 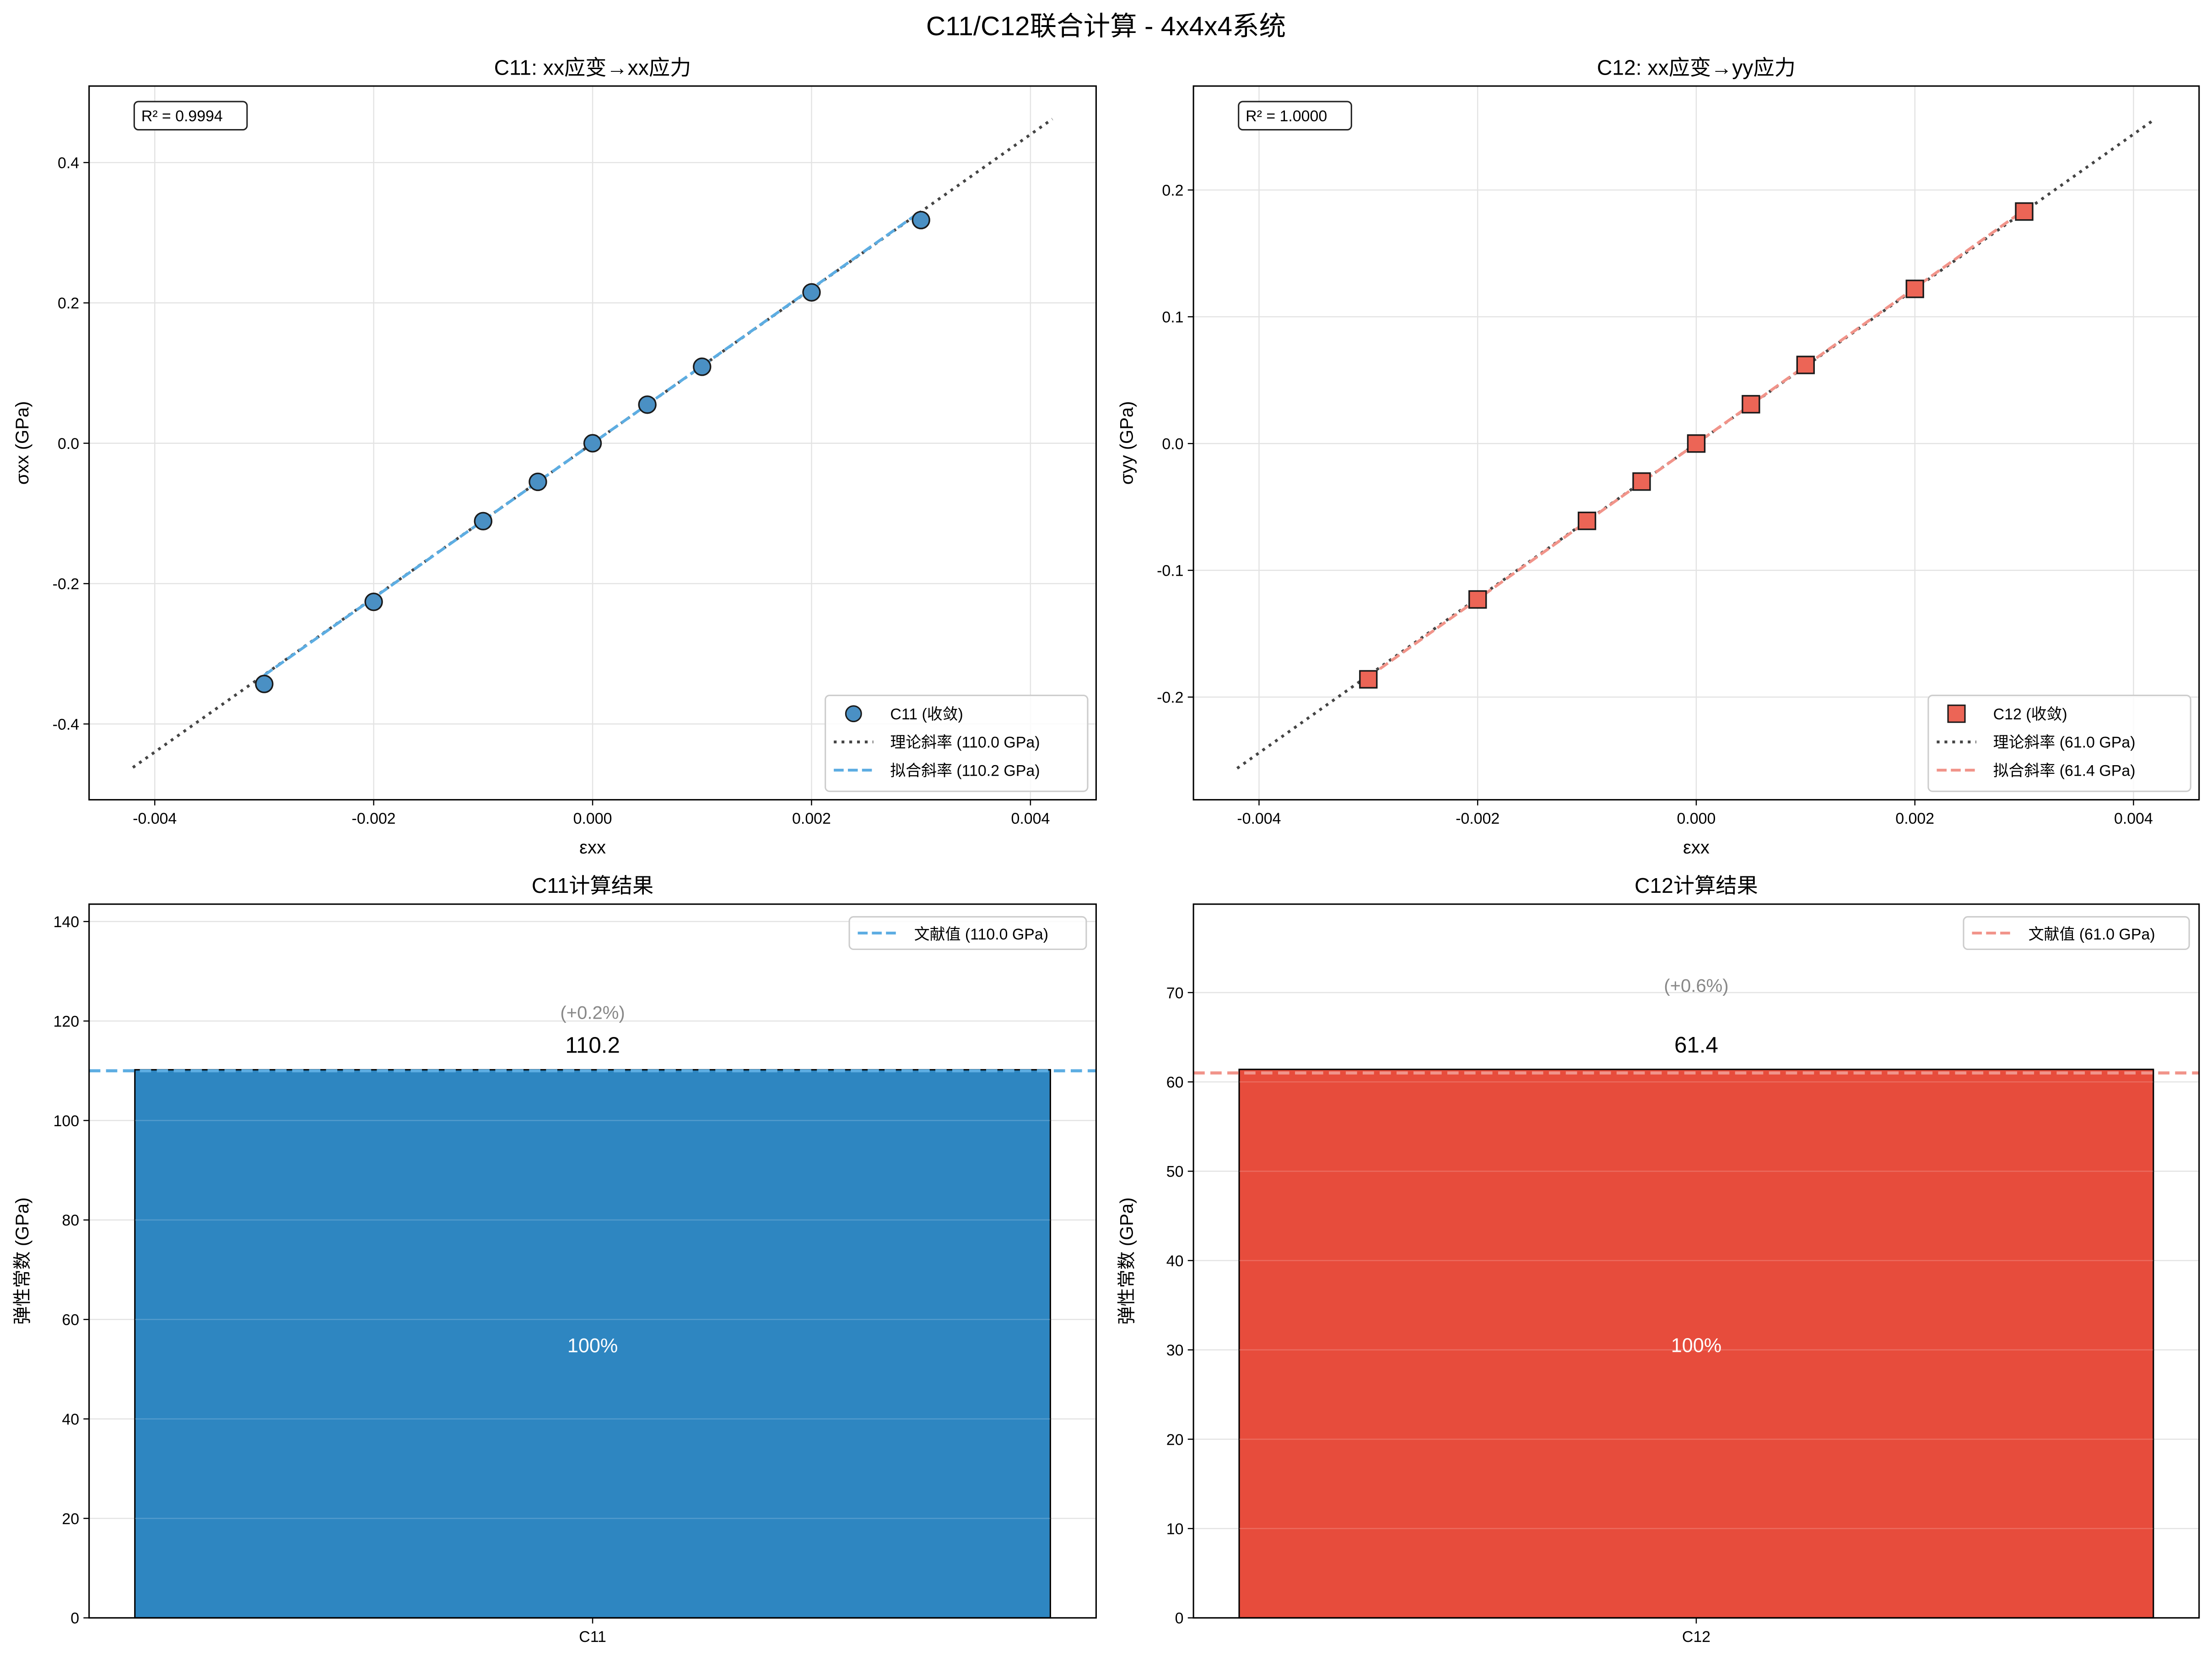 What do you see at coordinates (592, 67) in the screenshot?
I see `panel-title: C11: xx应变→xx应力` at bounding box center [592, 67].